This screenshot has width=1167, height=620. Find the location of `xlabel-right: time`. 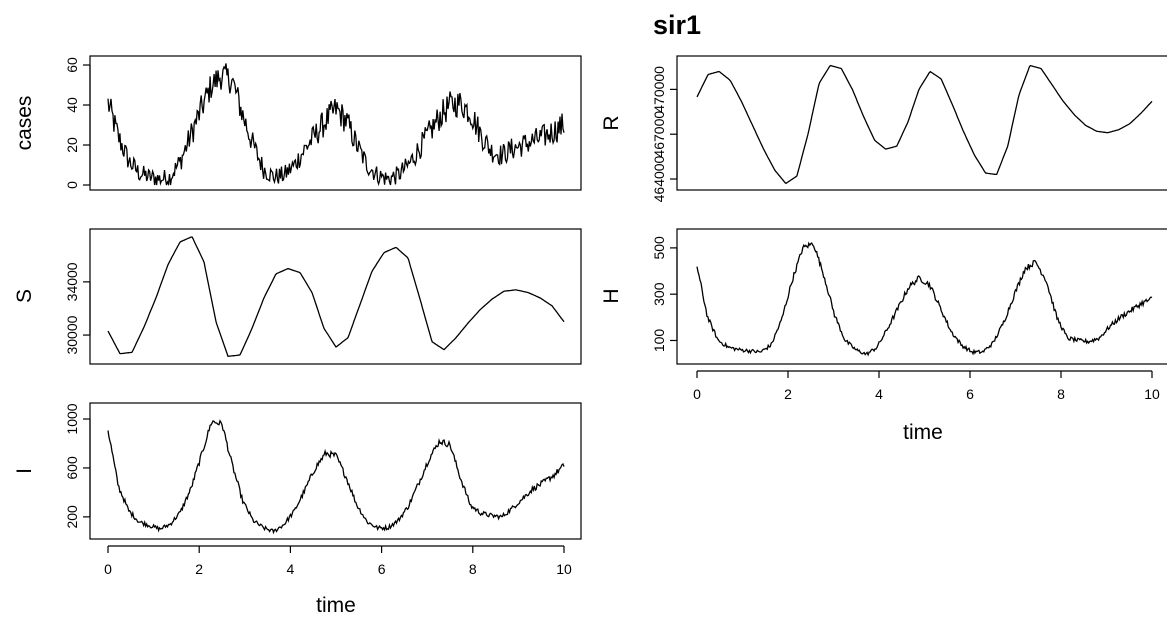

xlabel-right: time is located at coordinates (923, 432).